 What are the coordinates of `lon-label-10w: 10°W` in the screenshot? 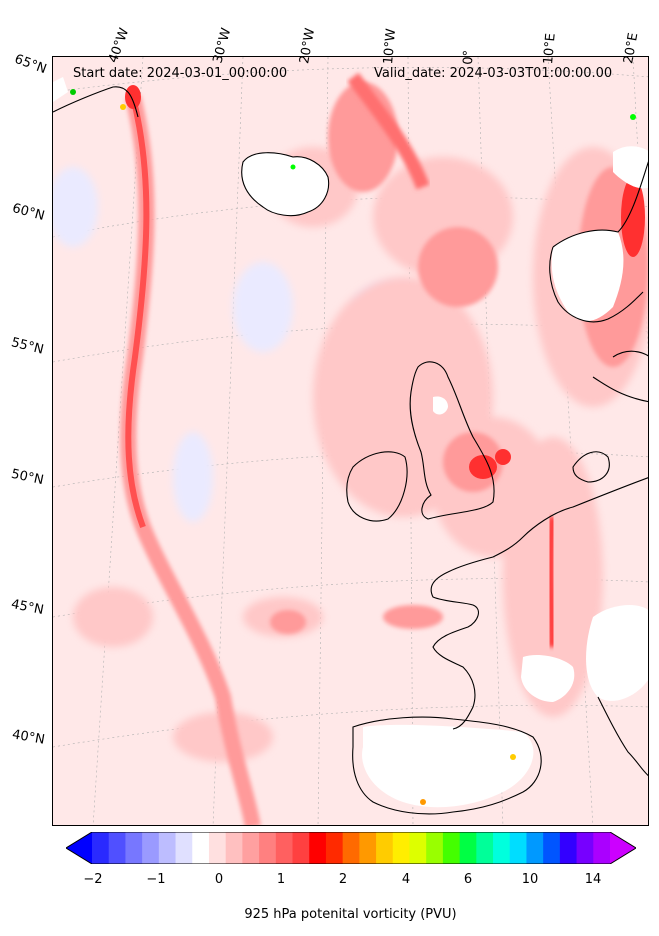 It's located at (390, 46).